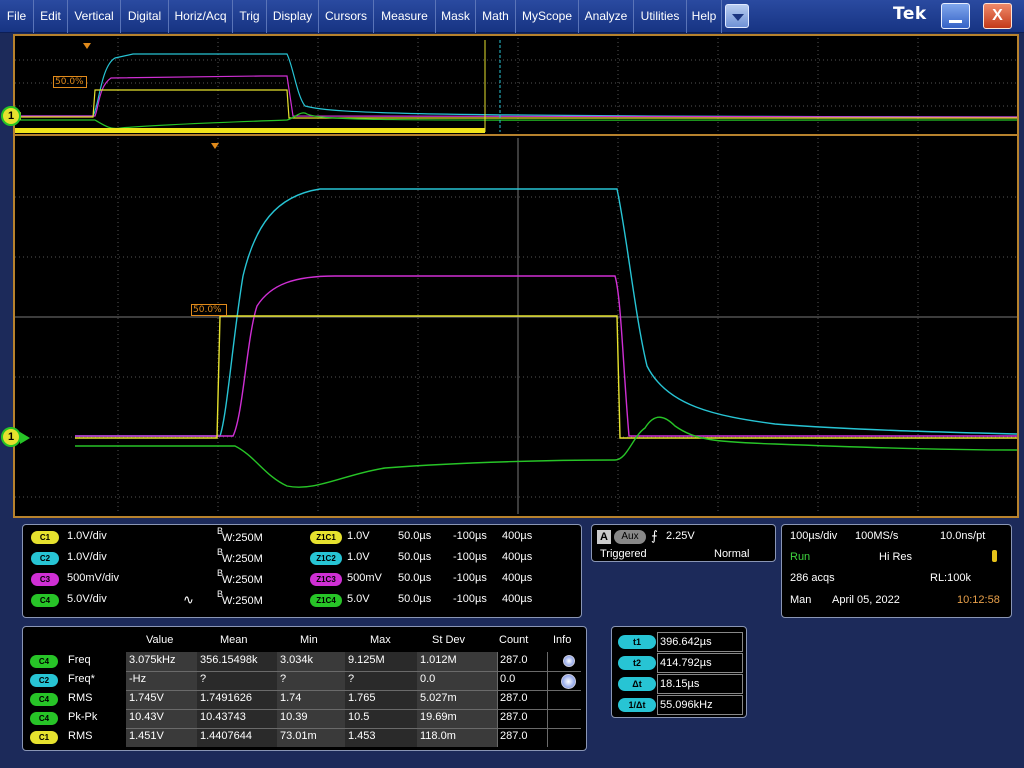 The image size is (1024, 768). What do you see at coordinates (51, 16) in the screenshot?
I see `menu-edit: Edit` at bounding box center [51, 16].